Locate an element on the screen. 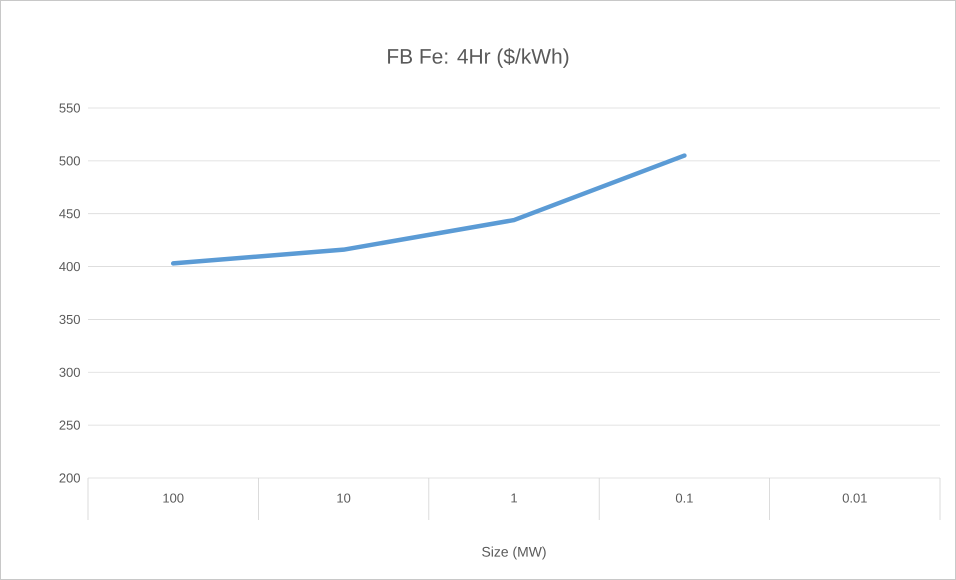  y-tick-label: 250 is located at coordinates (70, 425).